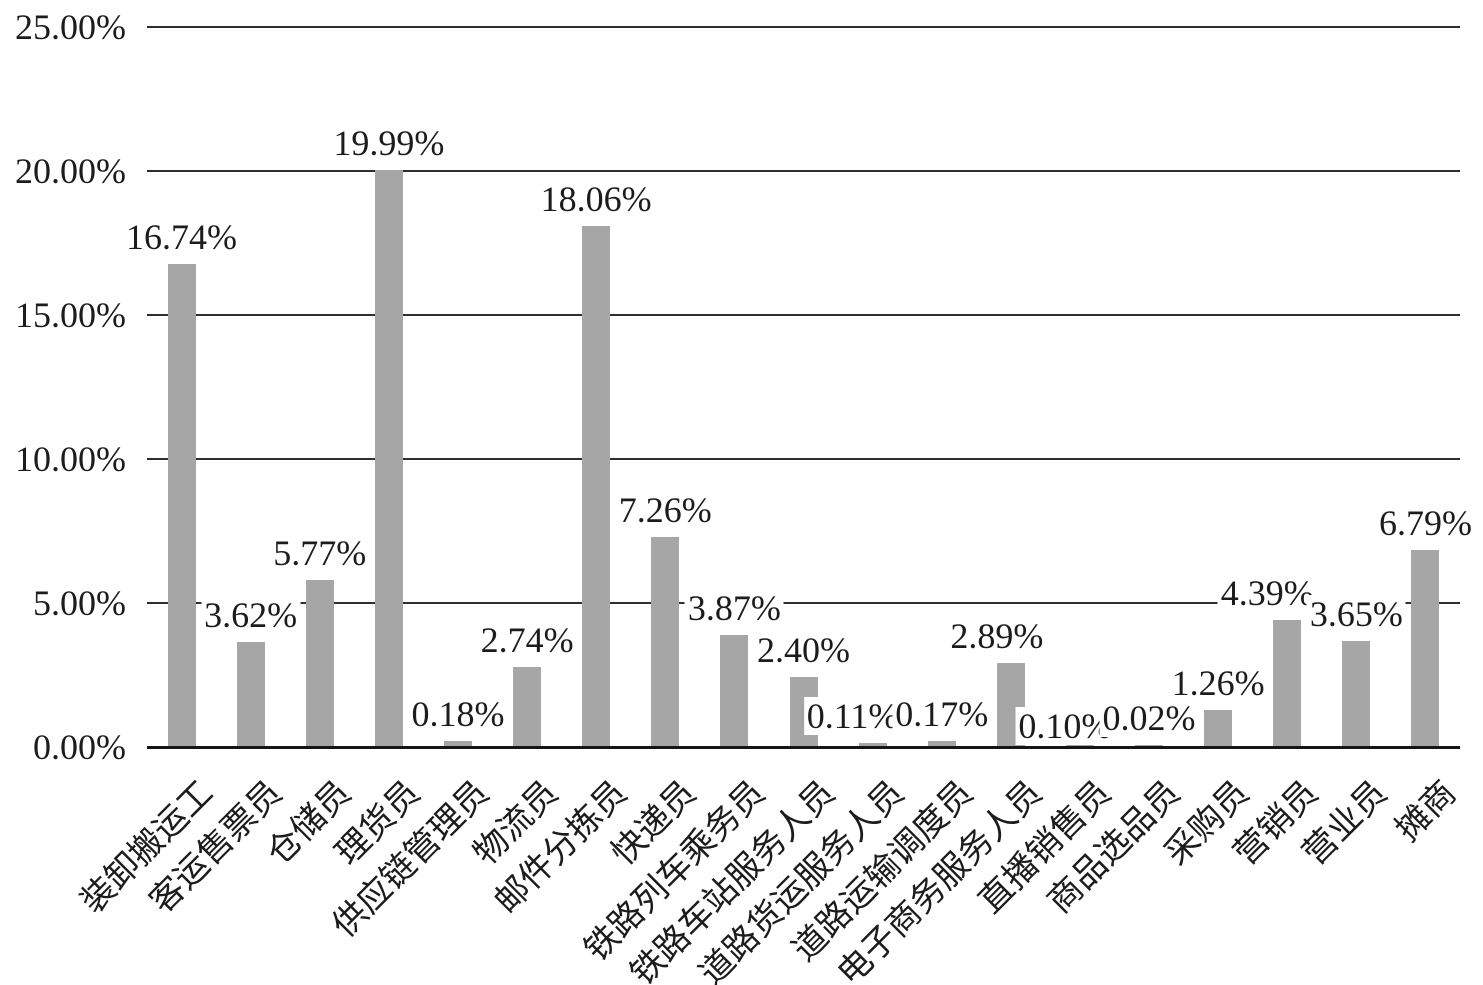 This screenshot has height=985, width=1483. What do you see at coordinates (182, 237) in the screenshot?
I see `bar-value-label: 16.74%` at bounding box center [182, 237].